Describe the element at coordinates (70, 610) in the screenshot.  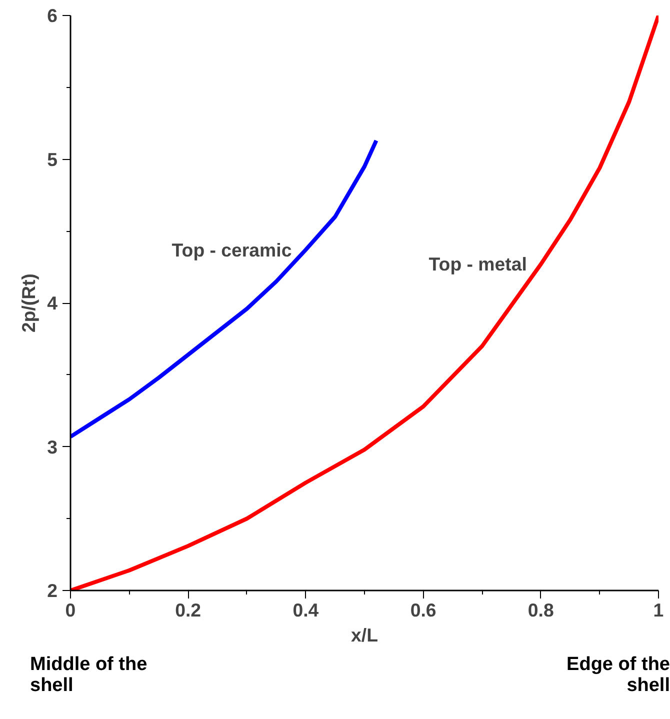
I see `x-tick-label: 0` at that location.